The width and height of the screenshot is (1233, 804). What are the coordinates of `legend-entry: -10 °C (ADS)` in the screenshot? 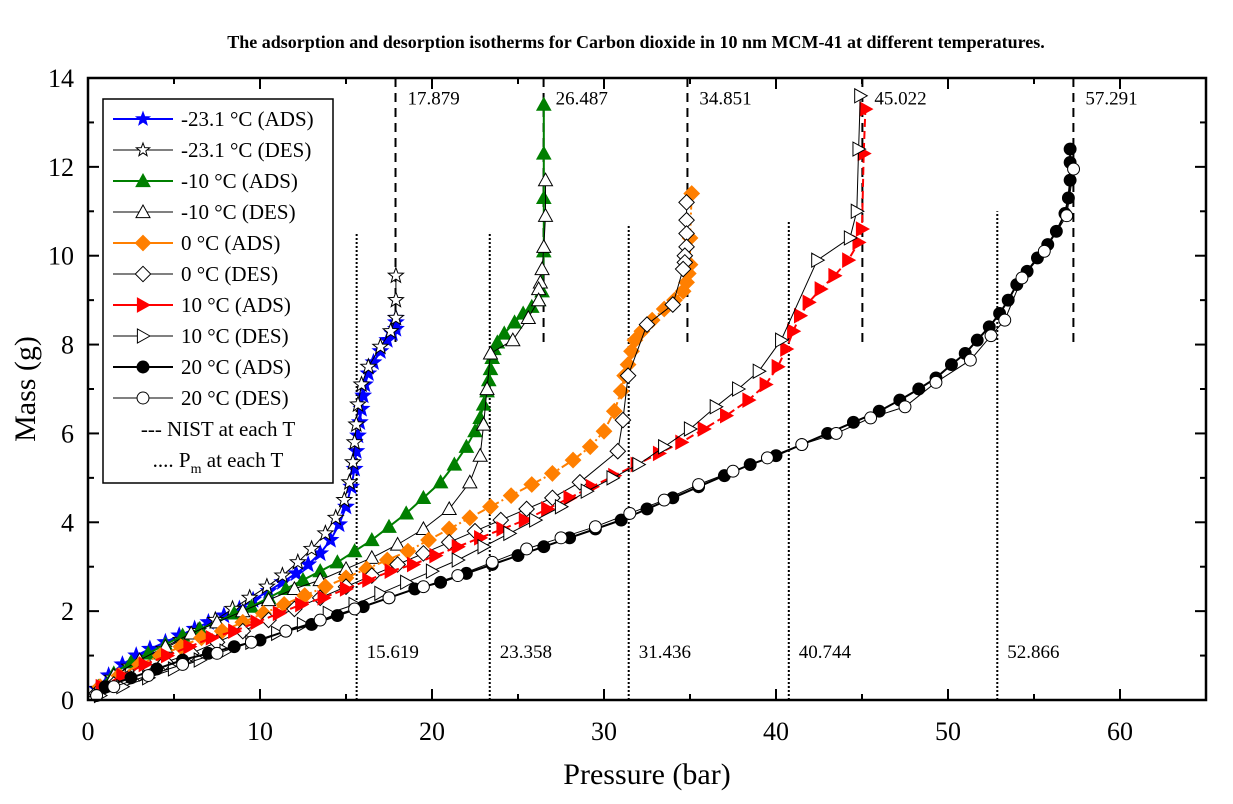 It's located at (205, 181).